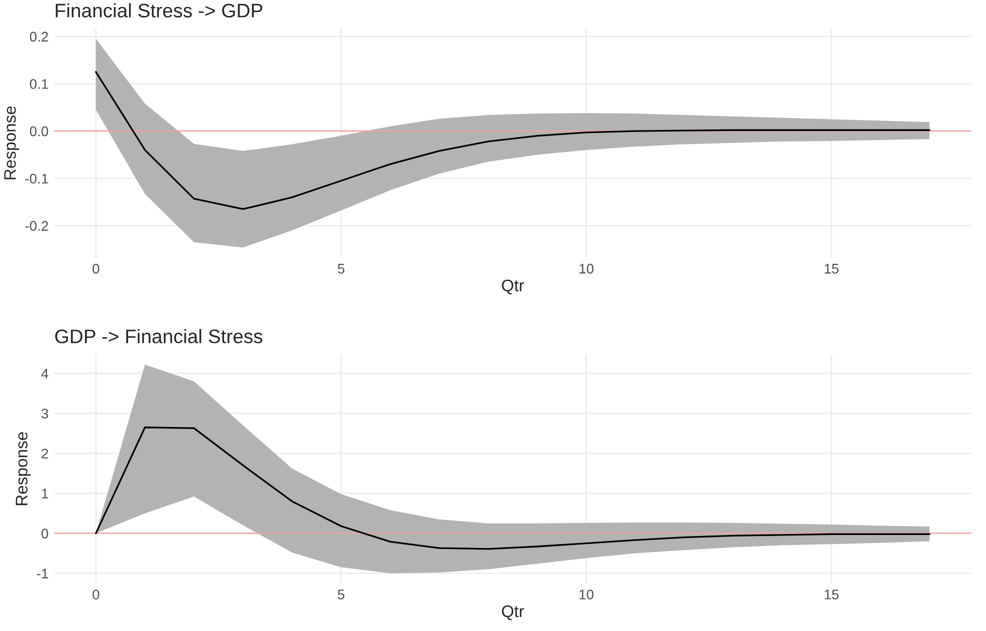  Describe the element at coordinates (45, 453) in the screenshot. I see `y-tick-label: 2` at that location.